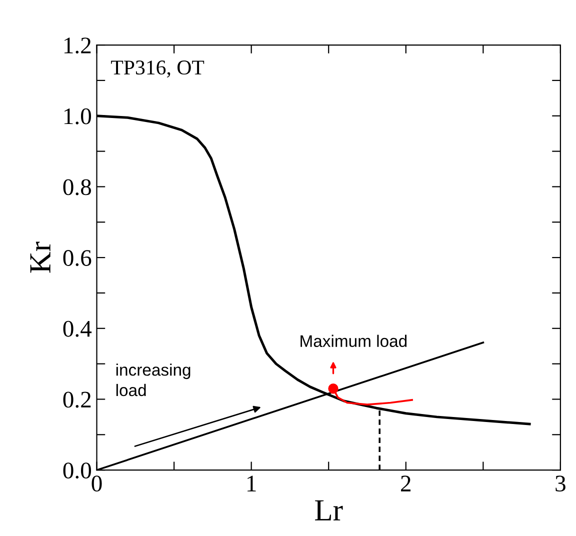 The image size is (576, 536). Describe the element at coordinates (77, 328) in the screenshot. I see `y-tick-label: 0.4` at that location.